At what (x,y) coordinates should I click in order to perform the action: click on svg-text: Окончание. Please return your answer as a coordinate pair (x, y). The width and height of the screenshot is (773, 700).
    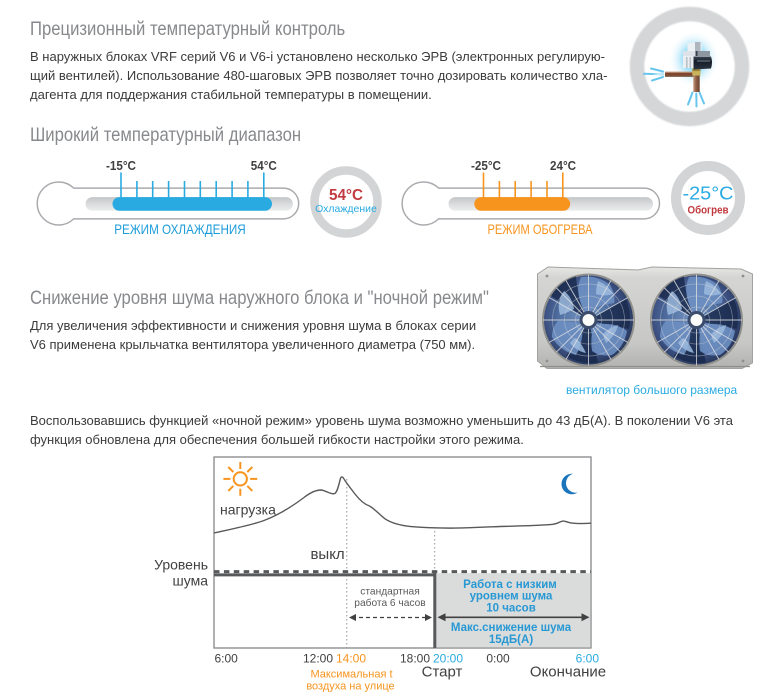
    Looking at the image, I should click on (568, 672).